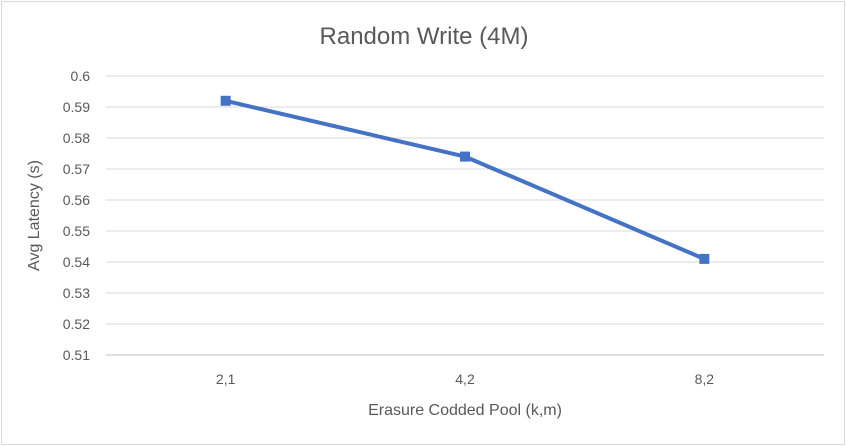 The image size is (846, 446). Describe the element at coordinates (81, 76) in the screenshot. I see `y-tick-label: 0.6` at that location.